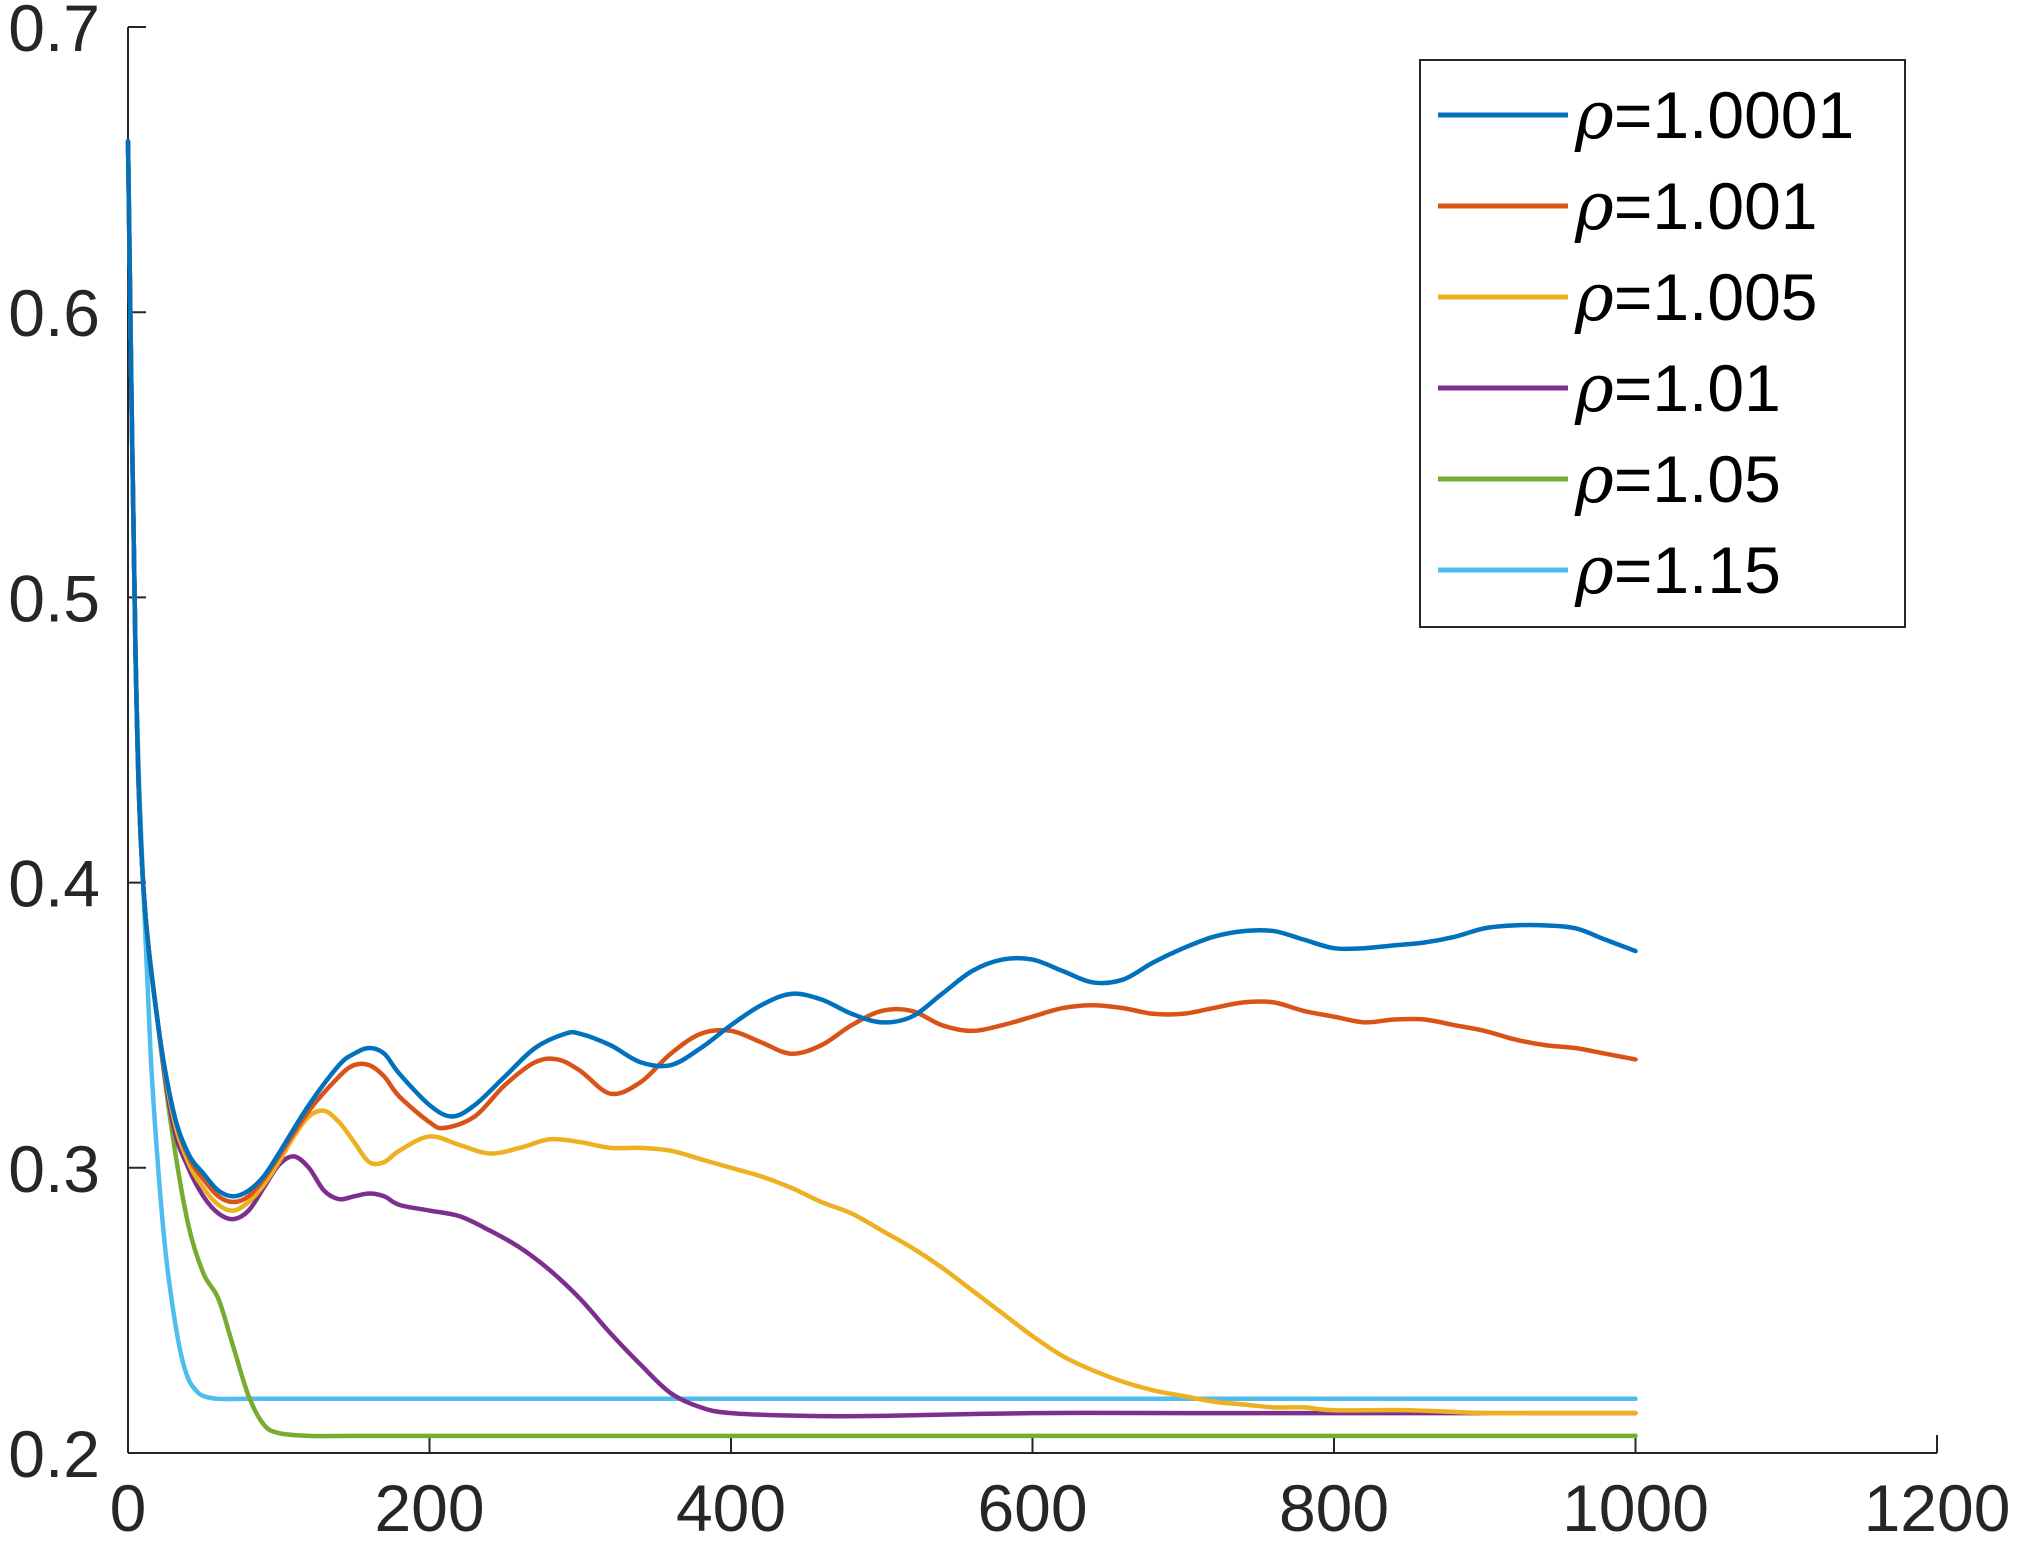 The width and height of the screenshot is (2019, 1552). I want to click on legend-box, so click(1662, 343).